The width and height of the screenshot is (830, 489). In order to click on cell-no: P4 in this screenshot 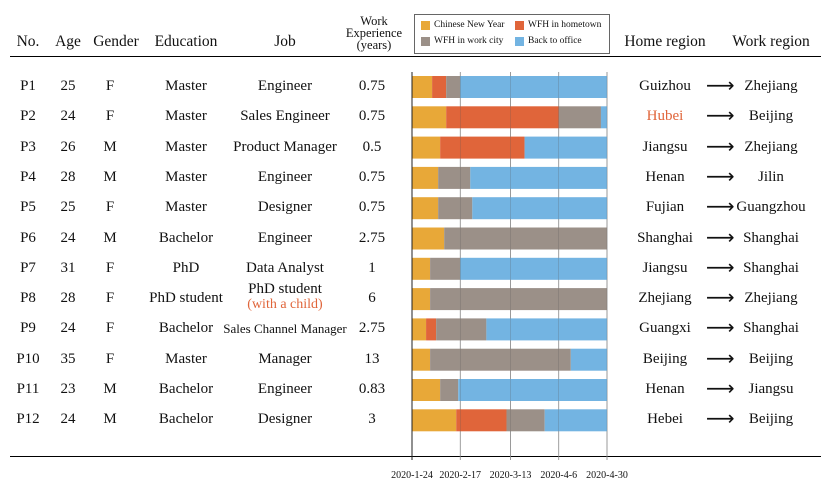, I will do `click(28, 176)`.